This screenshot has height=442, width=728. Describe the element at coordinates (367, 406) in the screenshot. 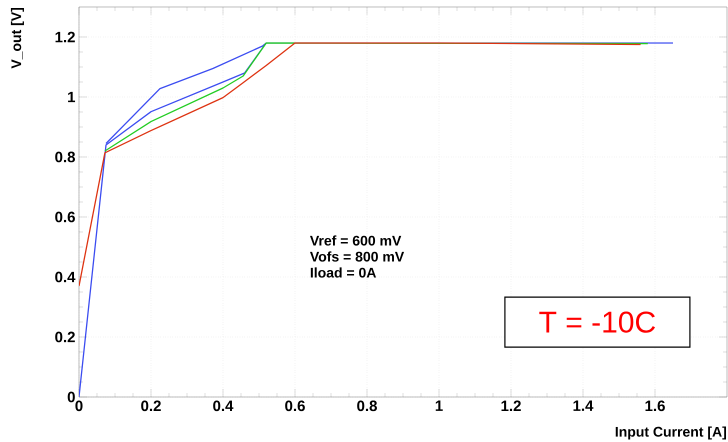

I see `x-tick-label: 0.8` at that location.